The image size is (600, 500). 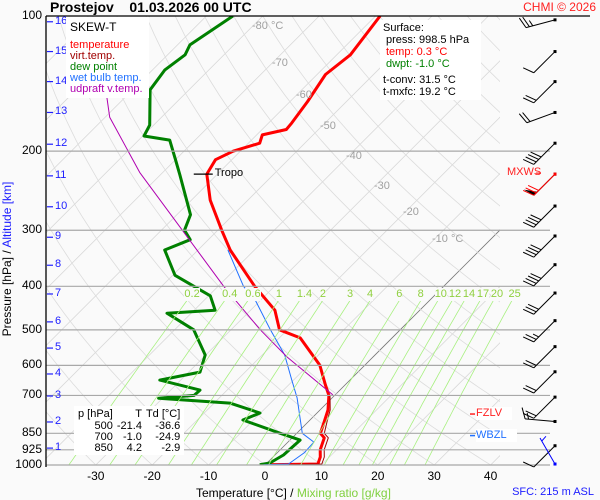 What do you see at coordinates (103, 437) in the screenshot?
I see `cell: 700` at bounding box center [103, 437].